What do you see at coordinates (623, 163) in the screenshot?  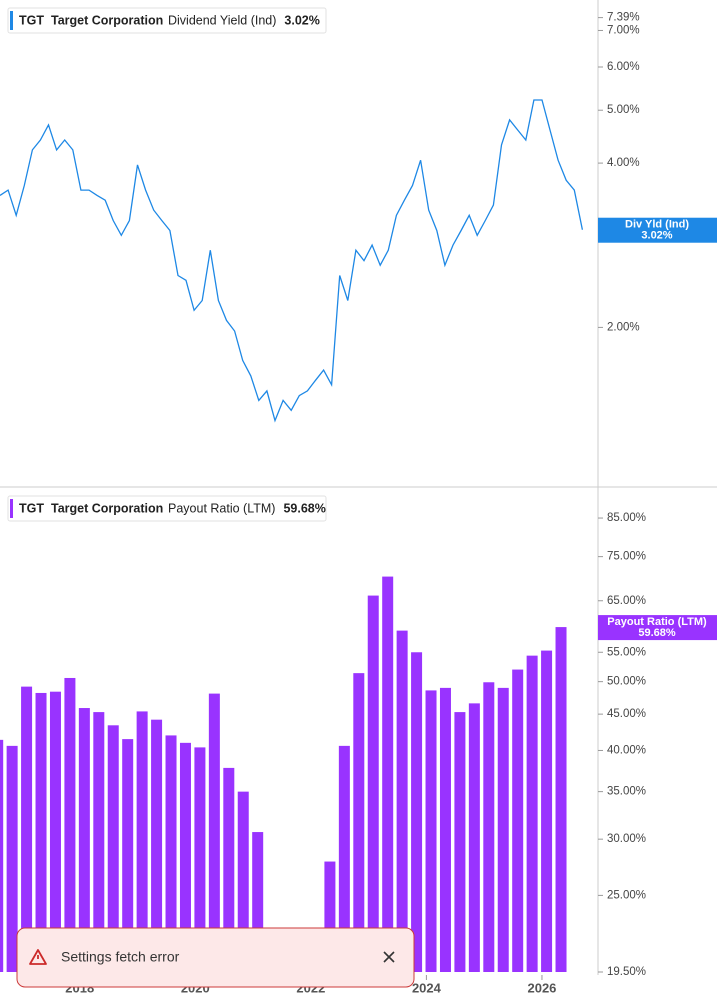 I see `y-tick-label: 4.00%` at bounding box center [623, 163].